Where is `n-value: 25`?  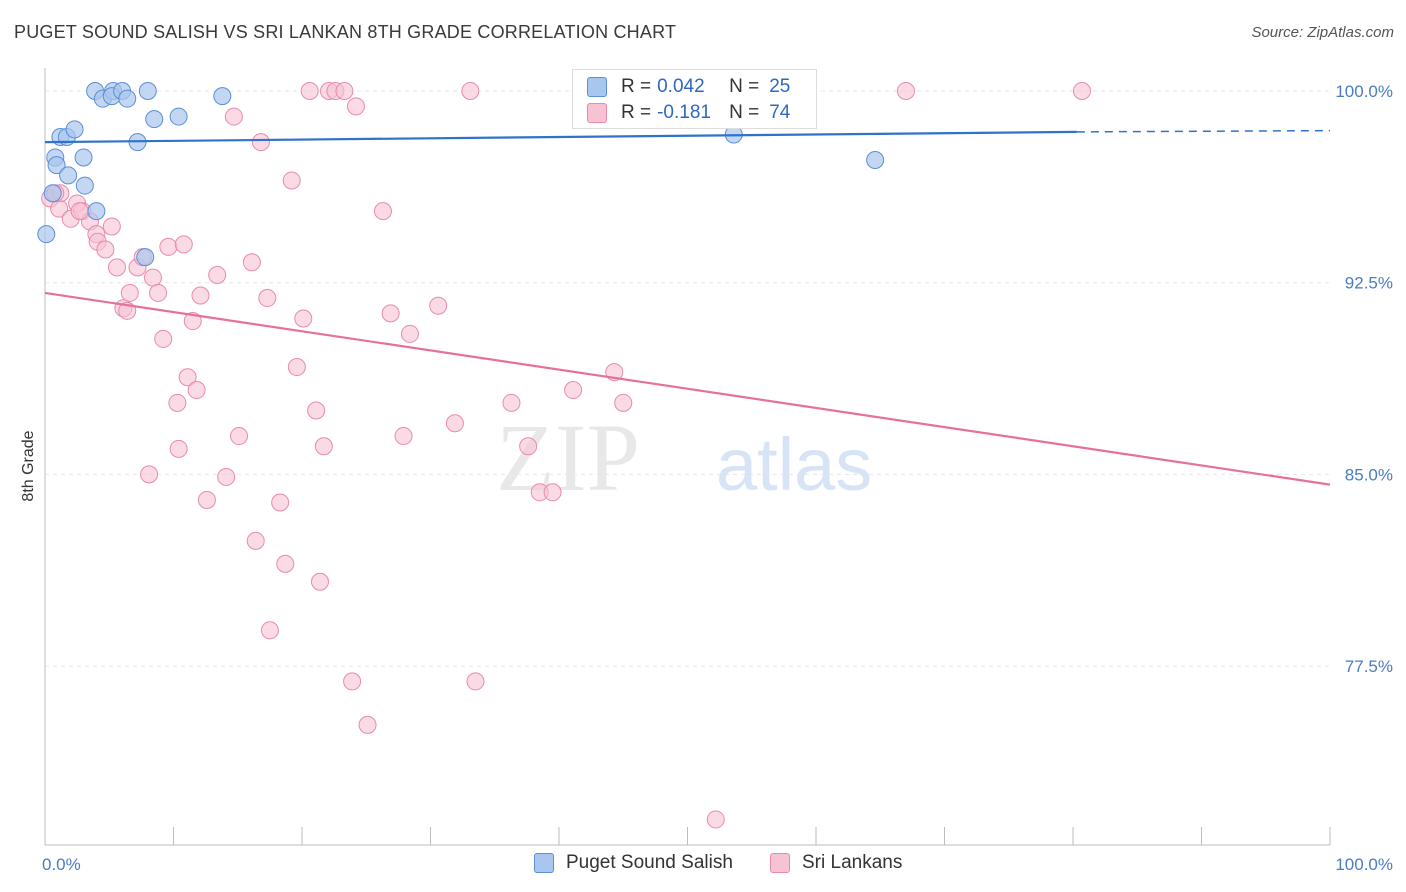
n-value: 25 is located at coordinates (780, 86).